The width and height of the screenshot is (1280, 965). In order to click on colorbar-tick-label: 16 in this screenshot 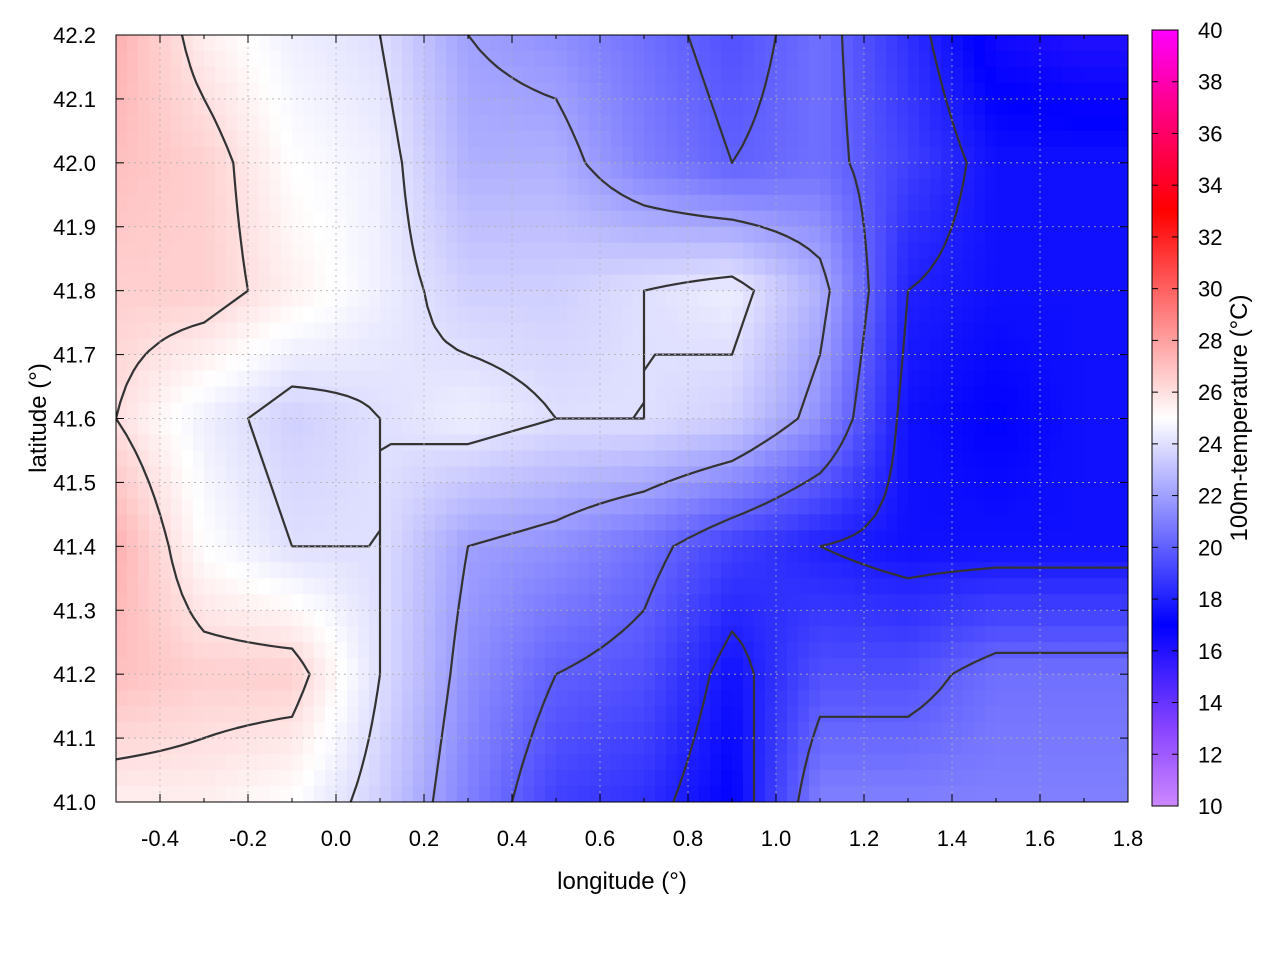, I will do `click(1210, 651)`.